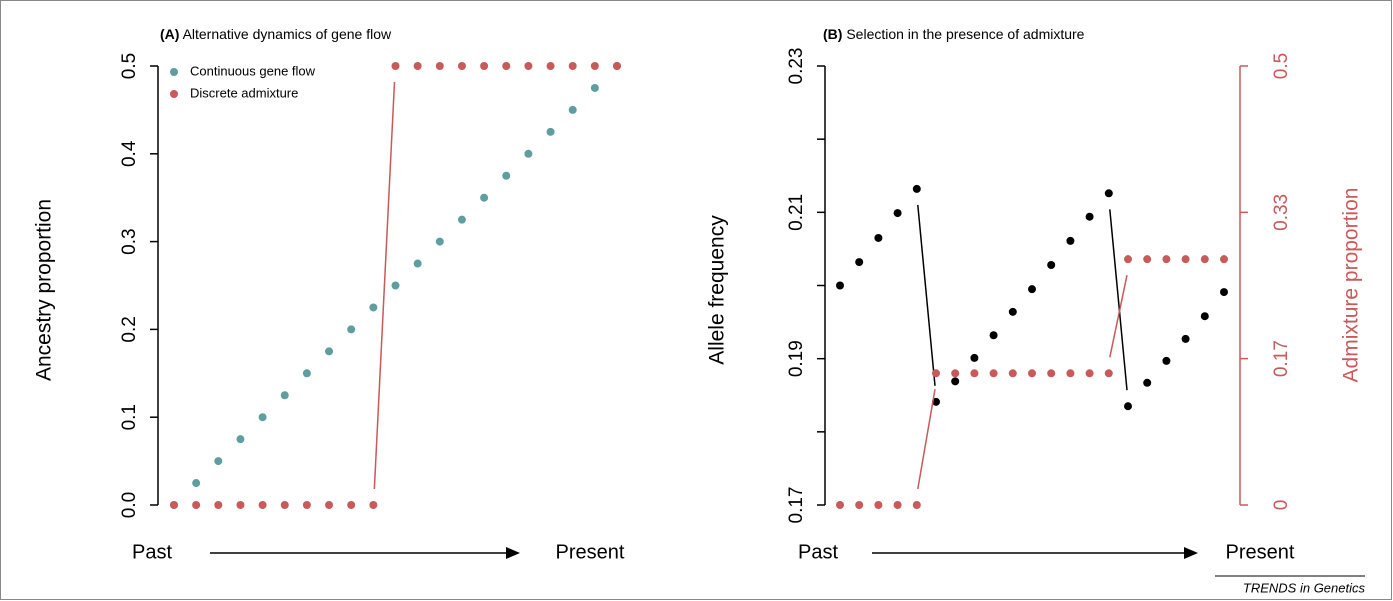  I want to click on y-tick-label: 0.17, so click(796, 505).